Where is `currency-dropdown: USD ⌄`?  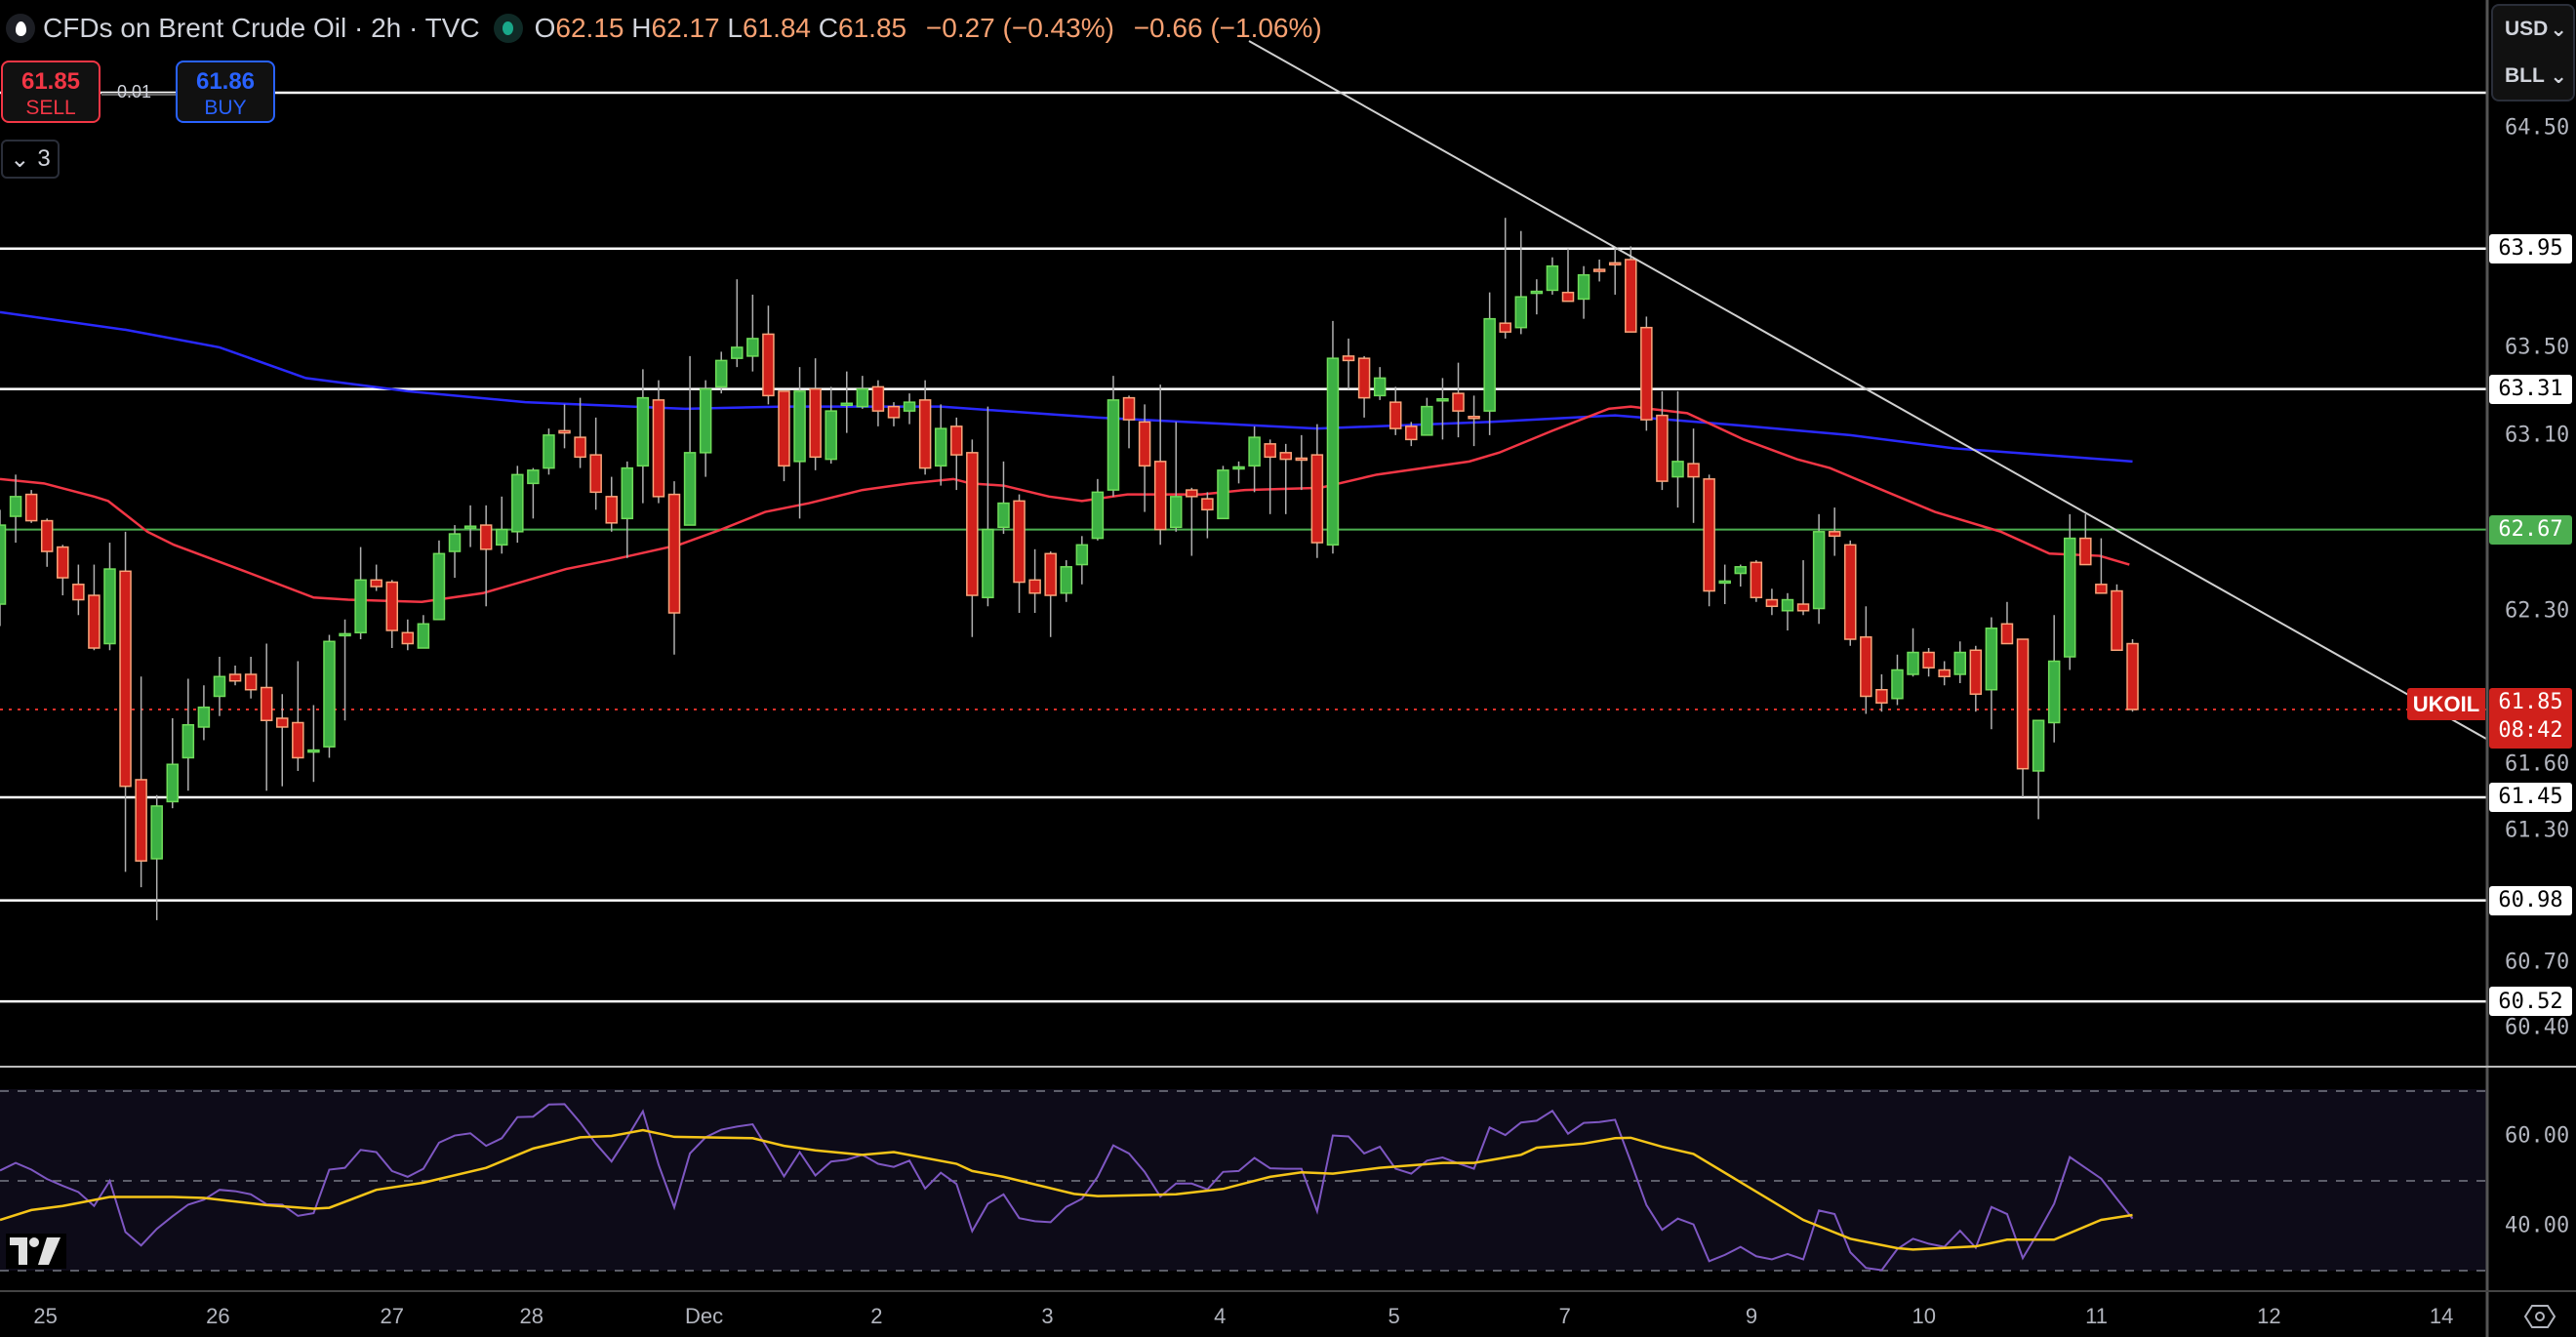 currency-dropdown: USD ⌄ is located at coordinates (2533, 30).